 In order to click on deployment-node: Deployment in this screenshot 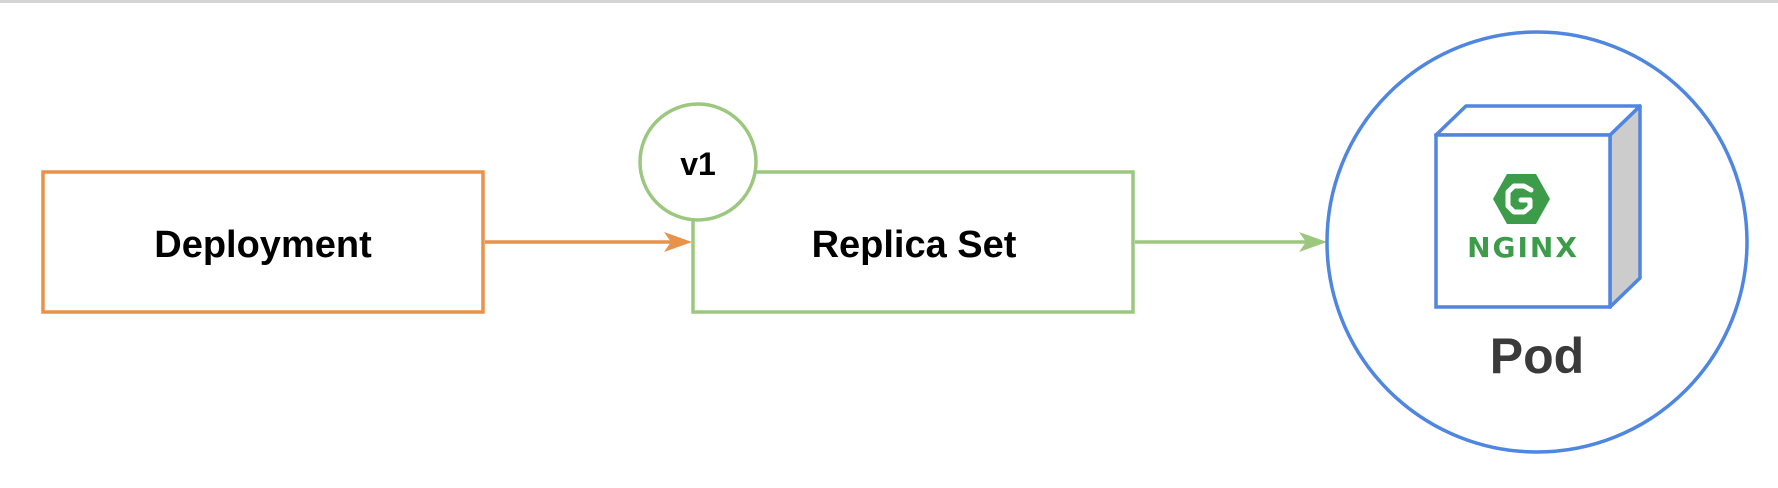, I will do `click(263, 242)`.